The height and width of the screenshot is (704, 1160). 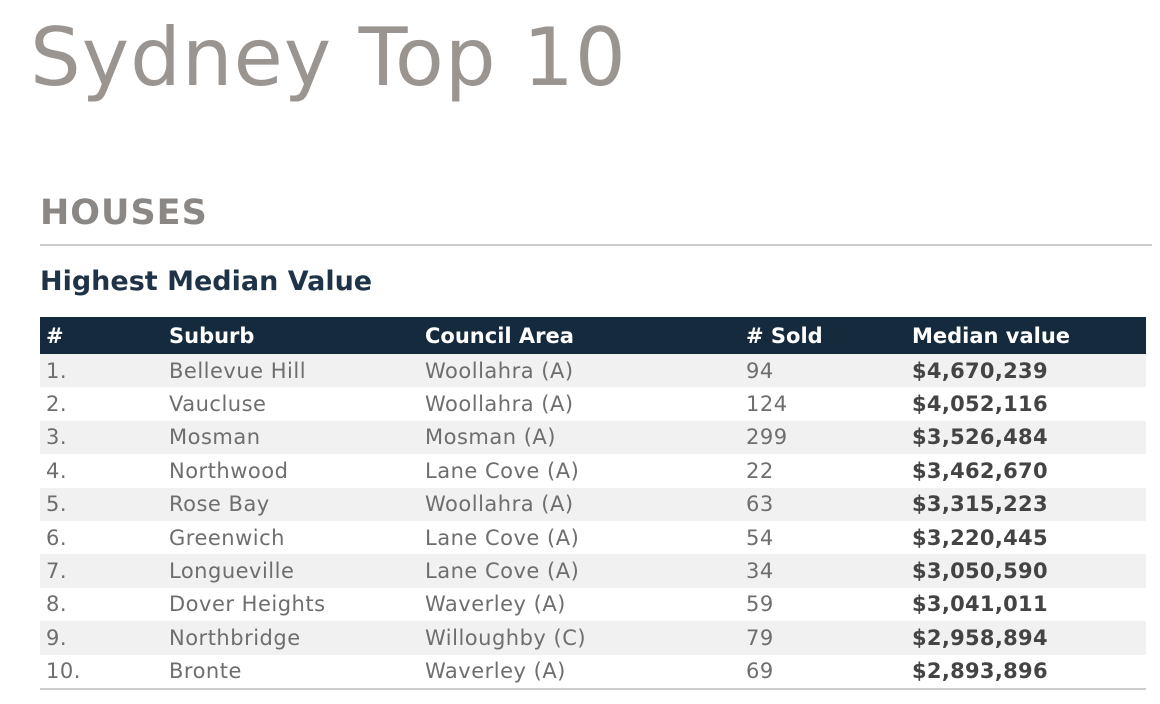 I want to click on cell-sold: 22, so click(x=823, y=471).